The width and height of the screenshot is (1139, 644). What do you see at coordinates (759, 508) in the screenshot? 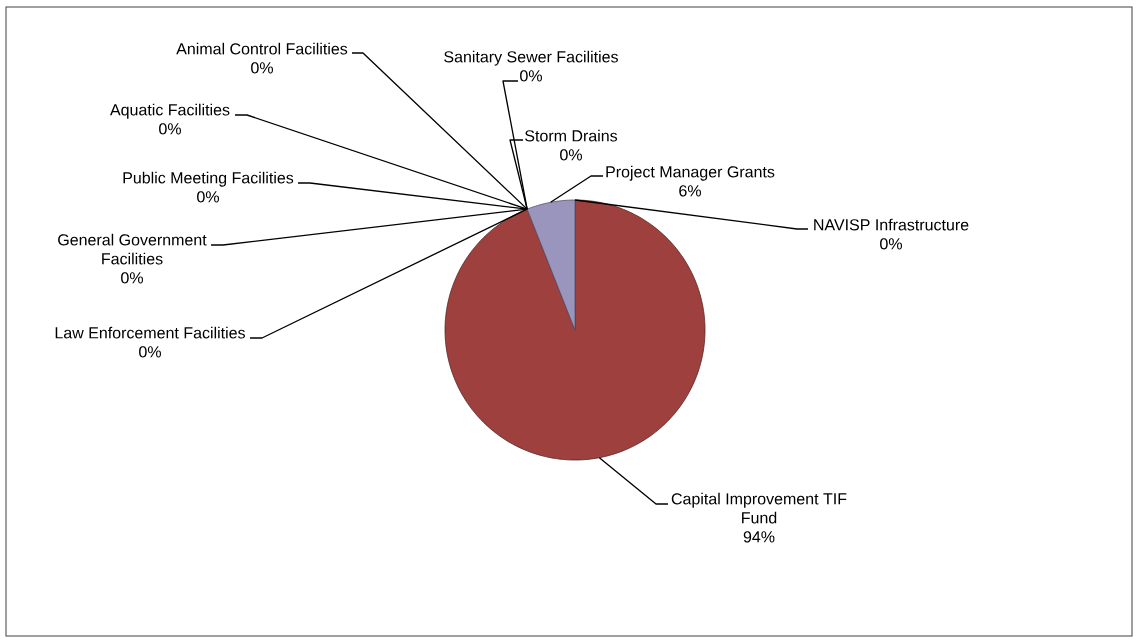
I see `slice-label: Capital Improvement TIF Fund` at bounding box center [759, 508].